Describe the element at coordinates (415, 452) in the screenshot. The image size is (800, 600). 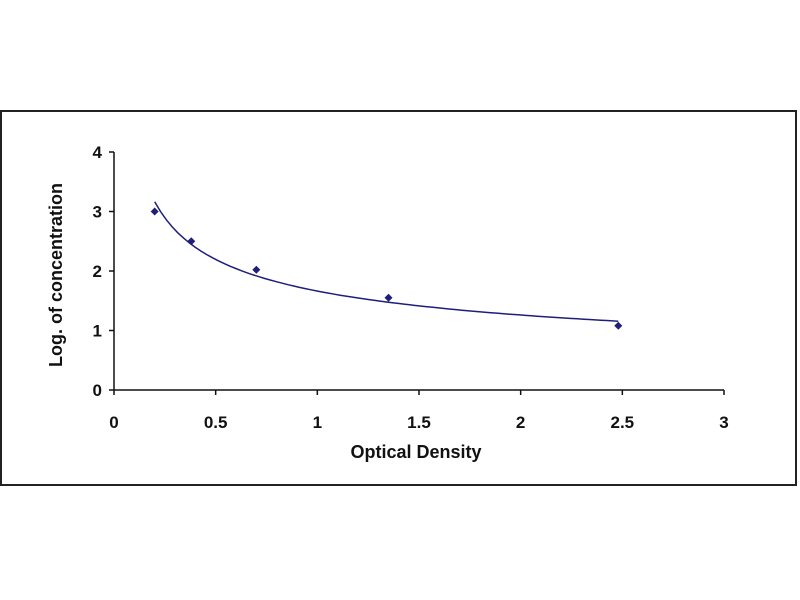
I see `x-axis-title: Optical Density` at that location.